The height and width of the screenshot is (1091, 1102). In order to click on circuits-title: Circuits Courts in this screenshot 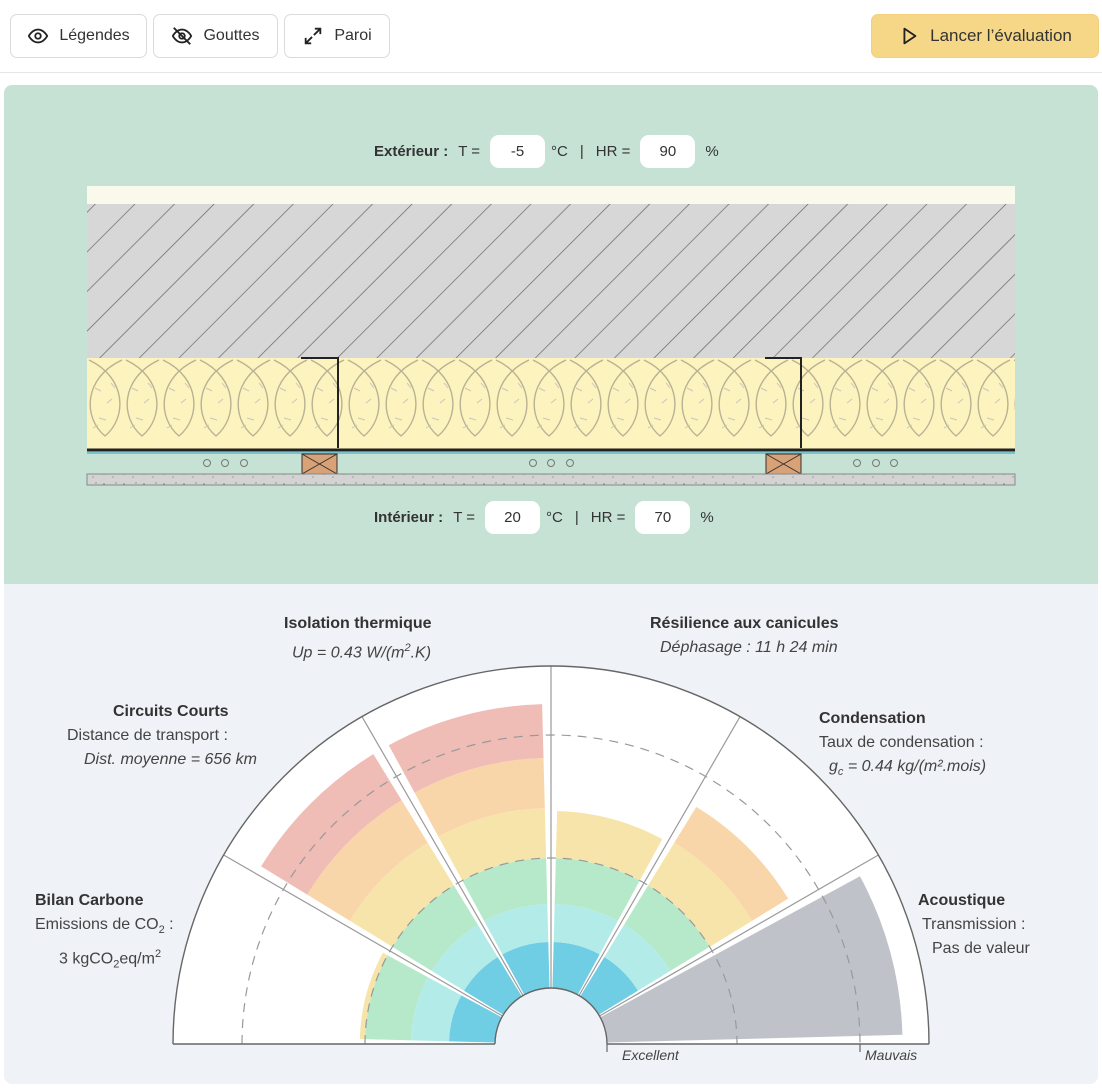, I will do `click(171, 711)`.